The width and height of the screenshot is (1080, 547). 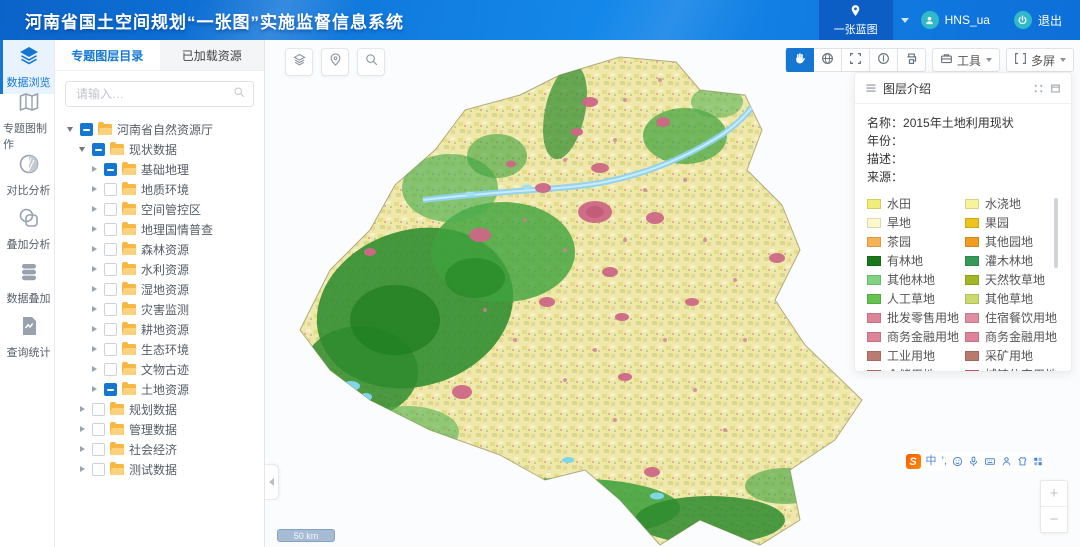 I want to click on tab-loaded-resources: 已加载资源, so click(x=211, y=55).